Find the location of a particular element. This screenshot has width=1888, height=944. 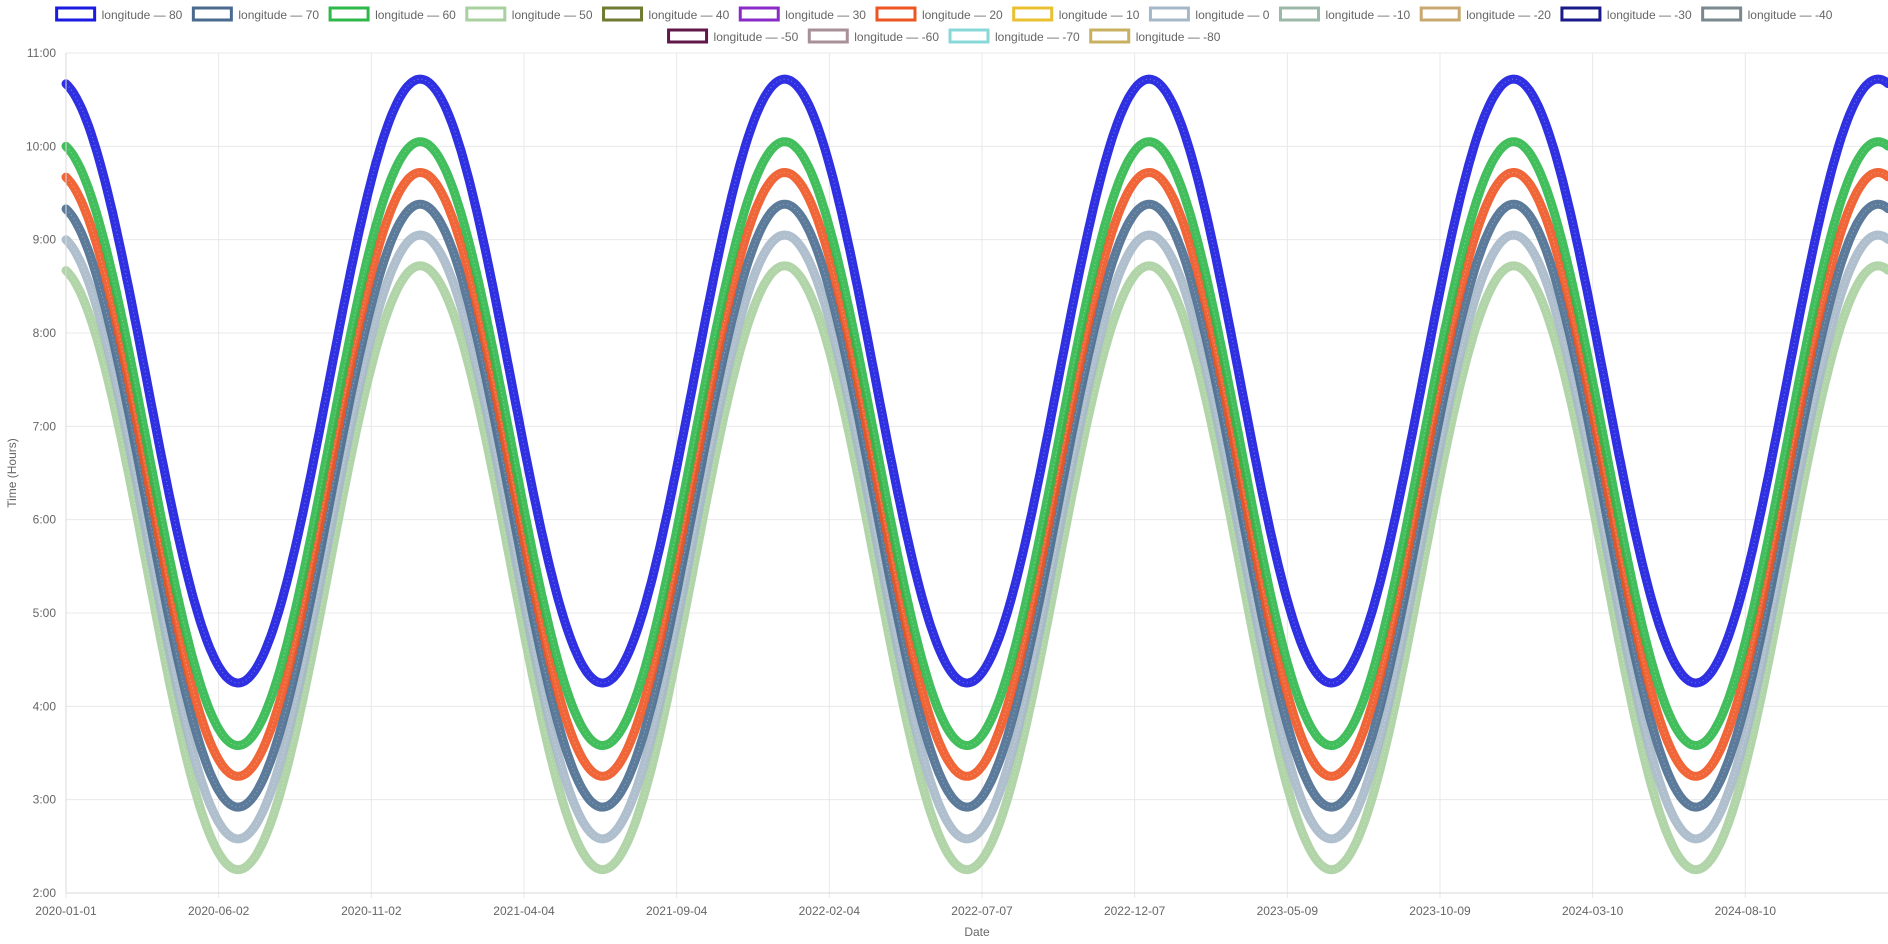

legend-item: longitude — 80 is located at coordinates (119, 14).